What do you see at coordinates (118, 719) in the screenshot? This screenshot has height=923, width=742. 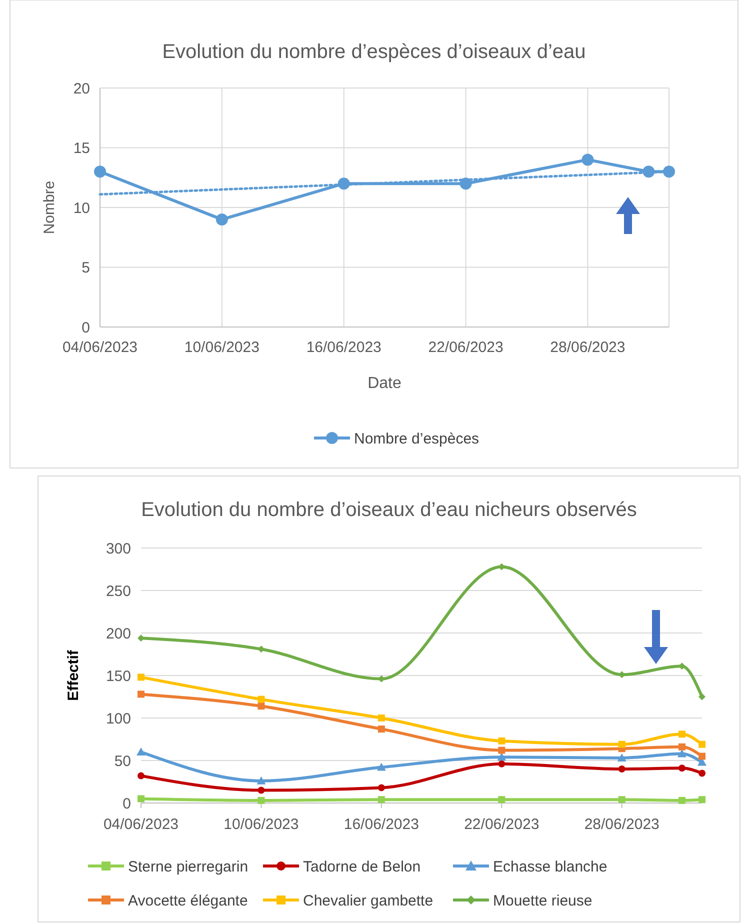 I see `y-tick-label: 100` at bounding box center [118, 719].